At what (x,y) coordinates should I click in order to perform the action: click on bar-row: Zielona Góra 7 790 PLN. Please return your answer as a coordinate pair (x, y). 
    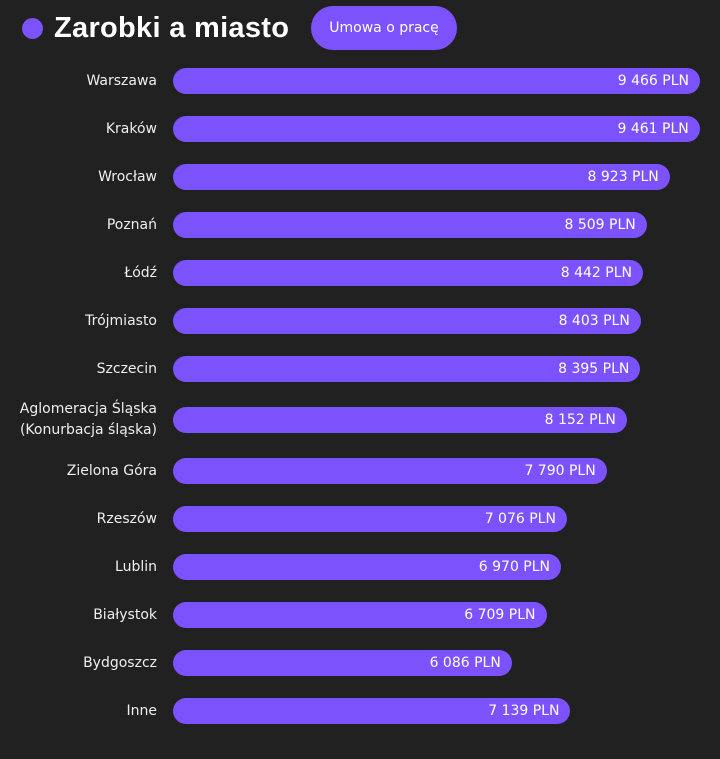
    Looking at the image, I should click on (360, 471).